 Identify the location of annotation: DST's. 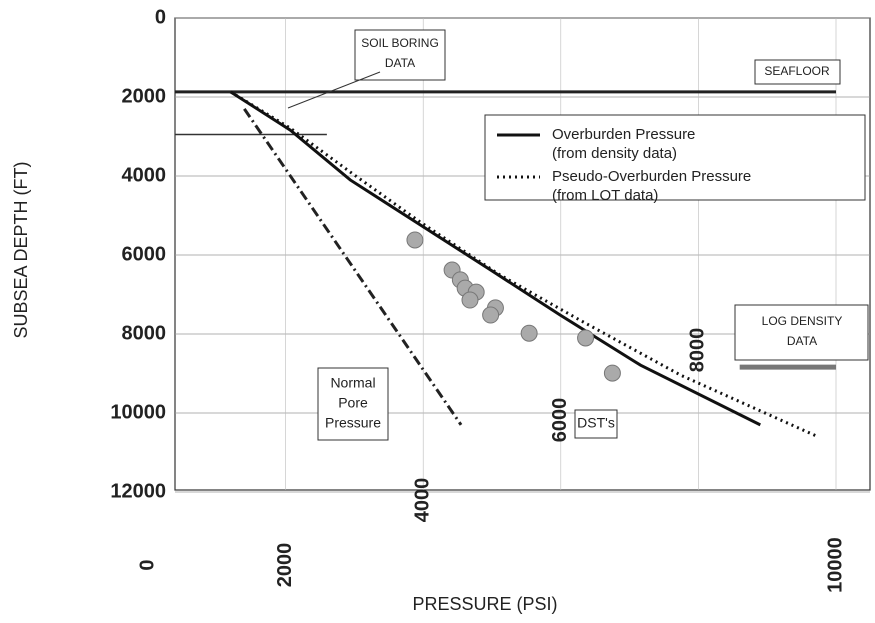
(596, 423).